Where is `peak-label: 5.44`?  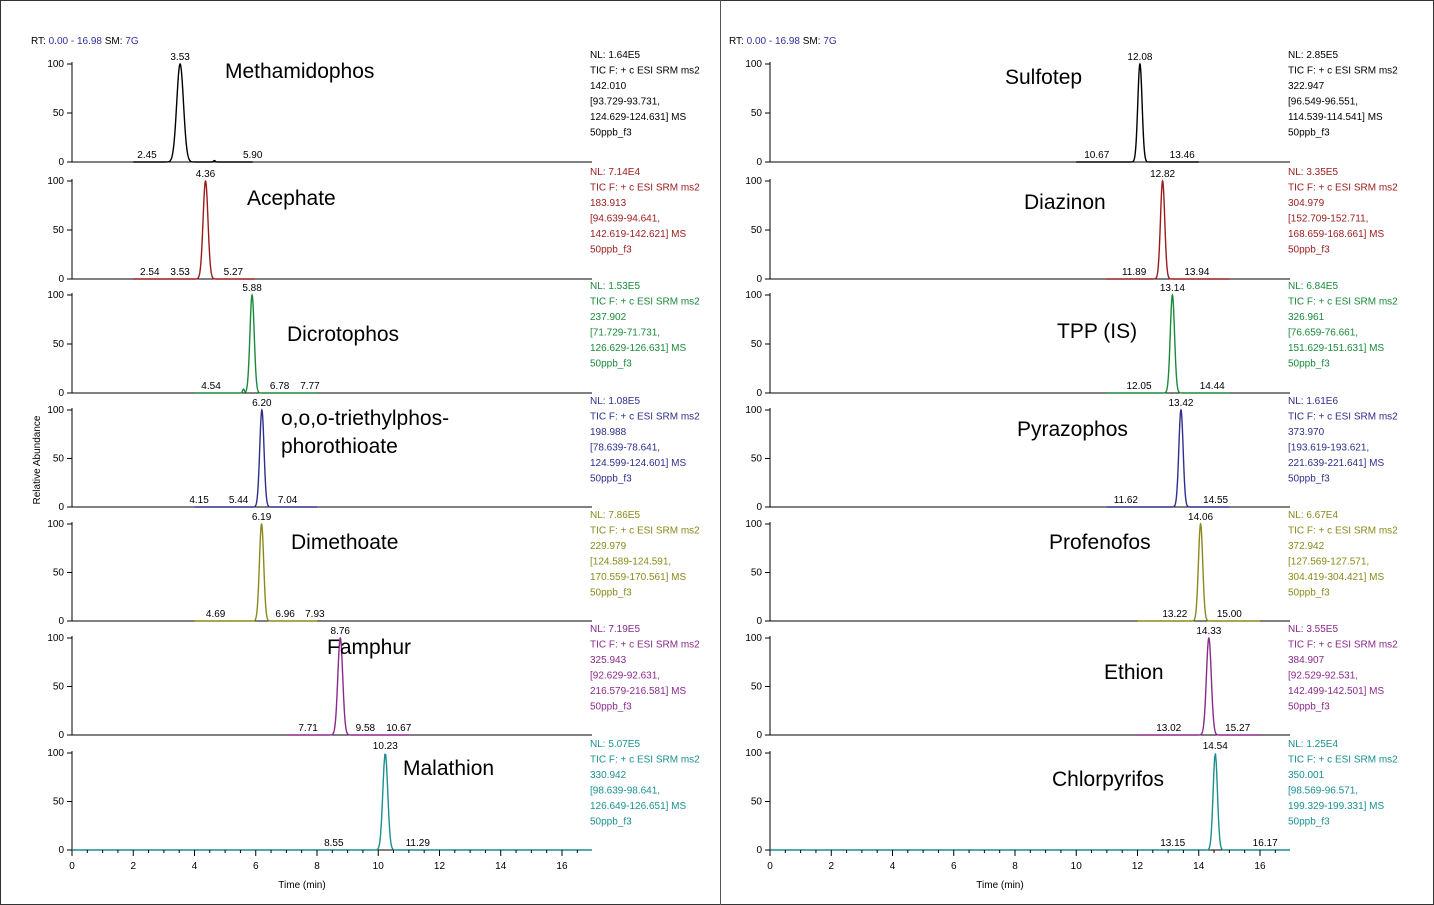 peak-label: 5.44 is located at coordinates (239, 500).